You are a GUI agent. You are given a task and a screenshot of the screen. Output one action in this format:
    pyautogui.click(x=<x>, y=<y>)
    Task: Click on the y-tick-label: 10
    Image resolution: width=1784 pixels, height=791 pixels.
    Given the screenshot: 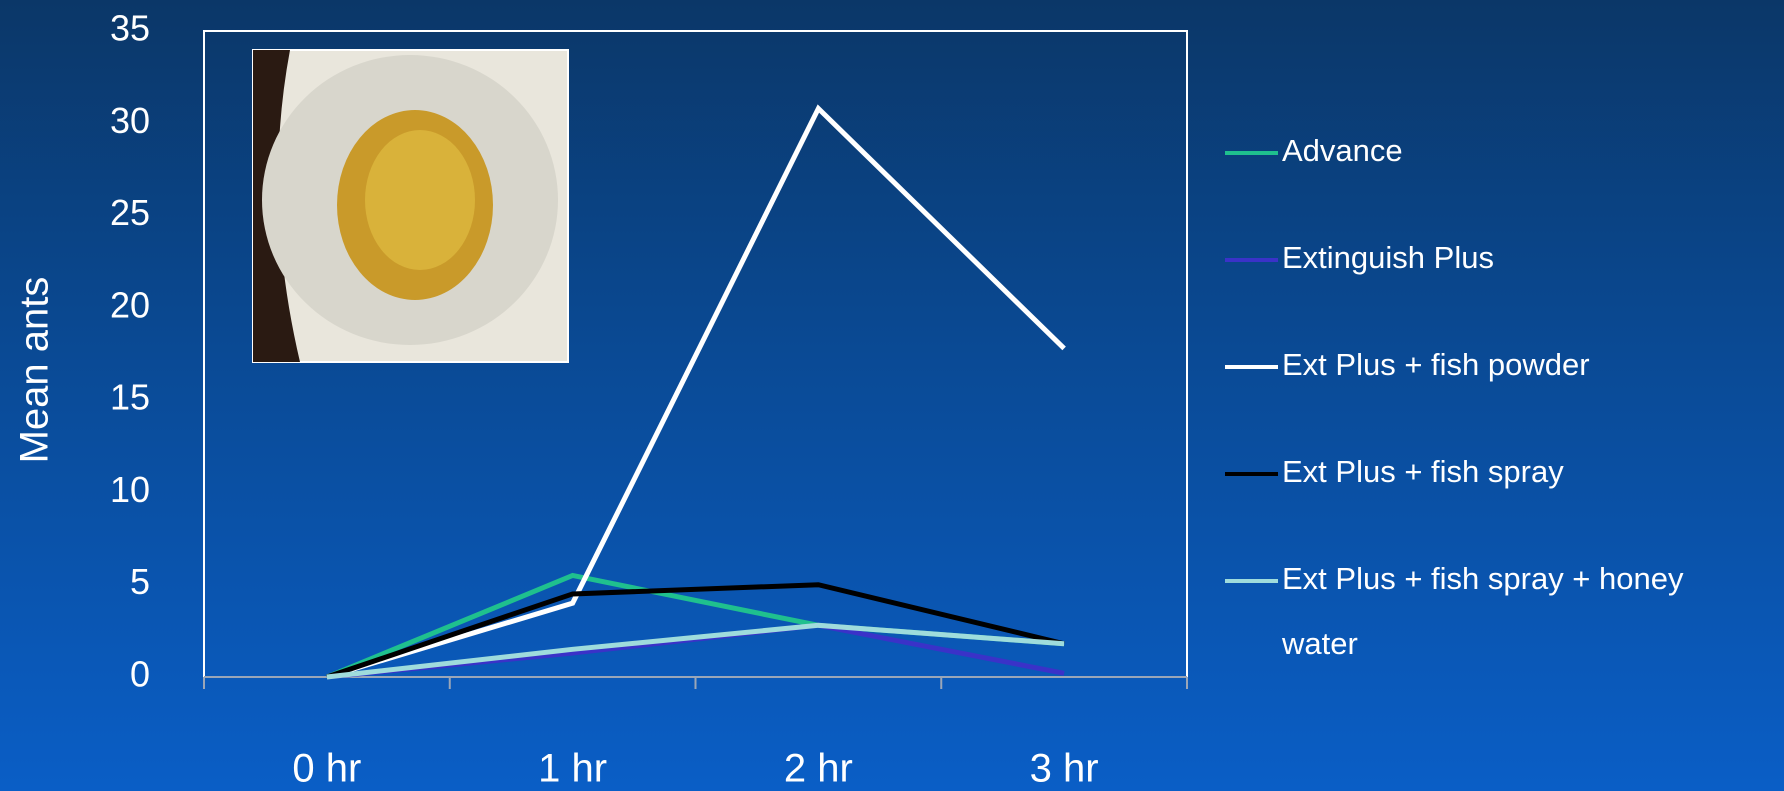 What is the action you would take?
    pyautogui.click(x=130, y=489)
    